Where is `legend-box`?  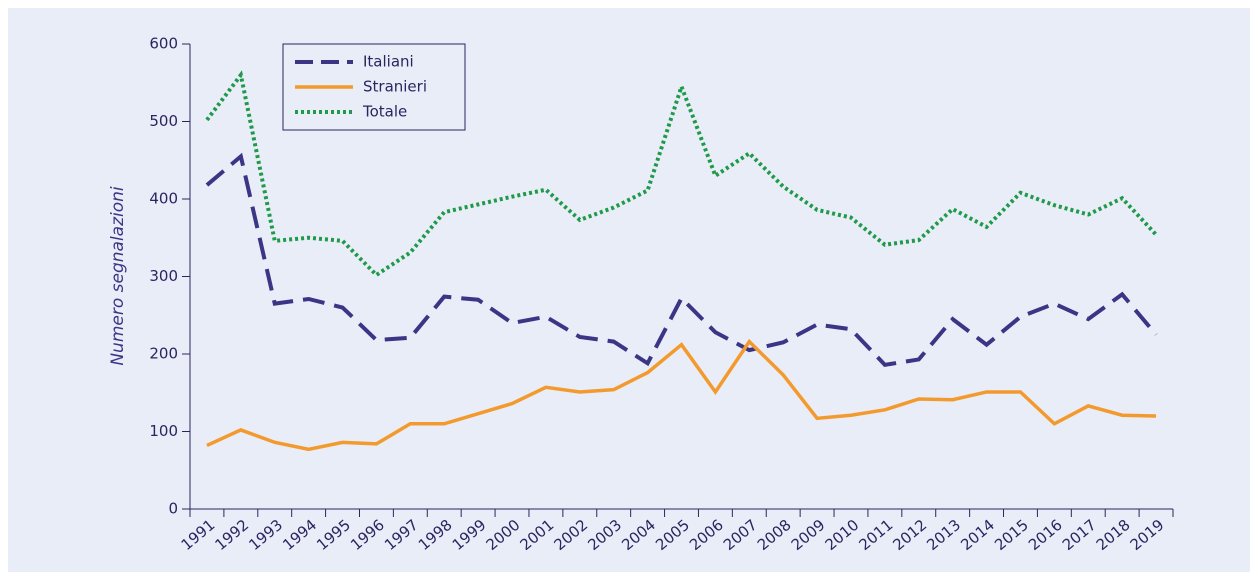
legend-box is located at coordinates (374, 87).